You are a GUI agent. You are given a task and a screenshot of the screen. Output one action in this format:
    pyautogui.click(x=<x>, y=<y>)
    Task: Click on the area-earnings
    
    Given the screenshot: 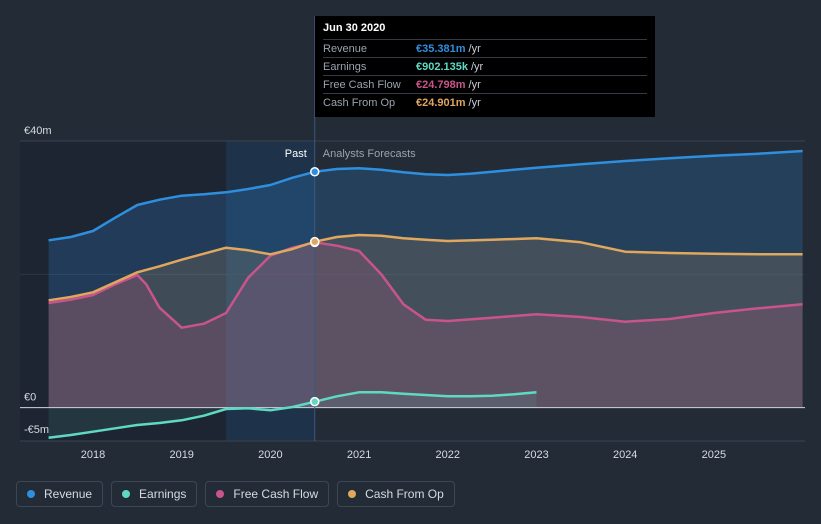 What is the action you would take?
    pyautogui.click(x=292, y=415)
    